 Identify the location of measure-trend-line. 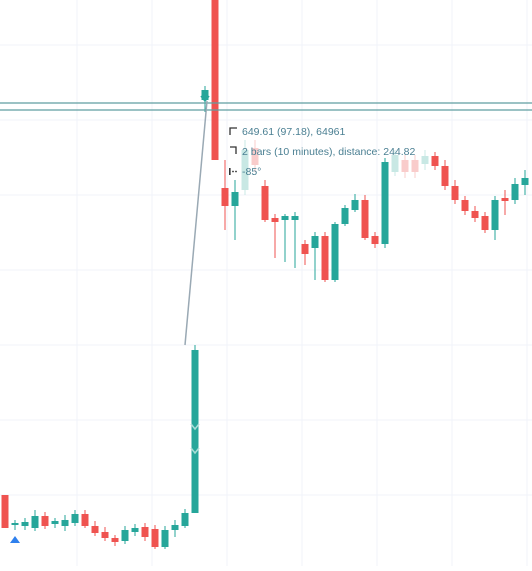
(196, 223).